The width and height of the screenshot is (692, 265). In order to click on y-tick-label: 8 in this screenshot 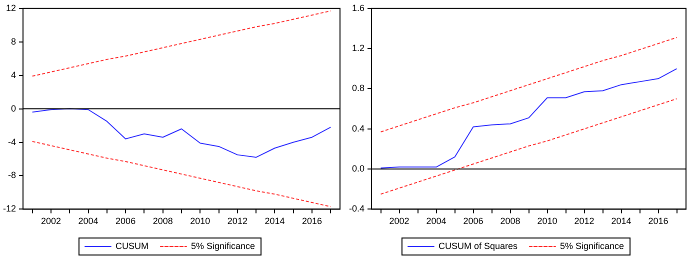, I will do `click(13, 41)`.